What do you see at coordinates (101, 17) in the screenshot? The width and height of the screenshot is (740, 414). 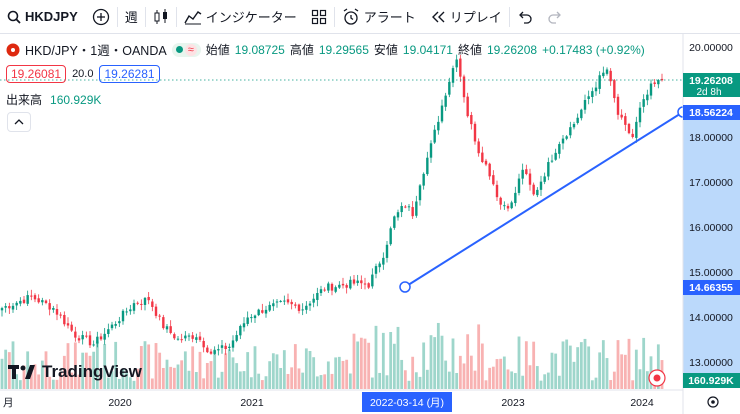 I see `compare-button` at bounding box center [101, 17].